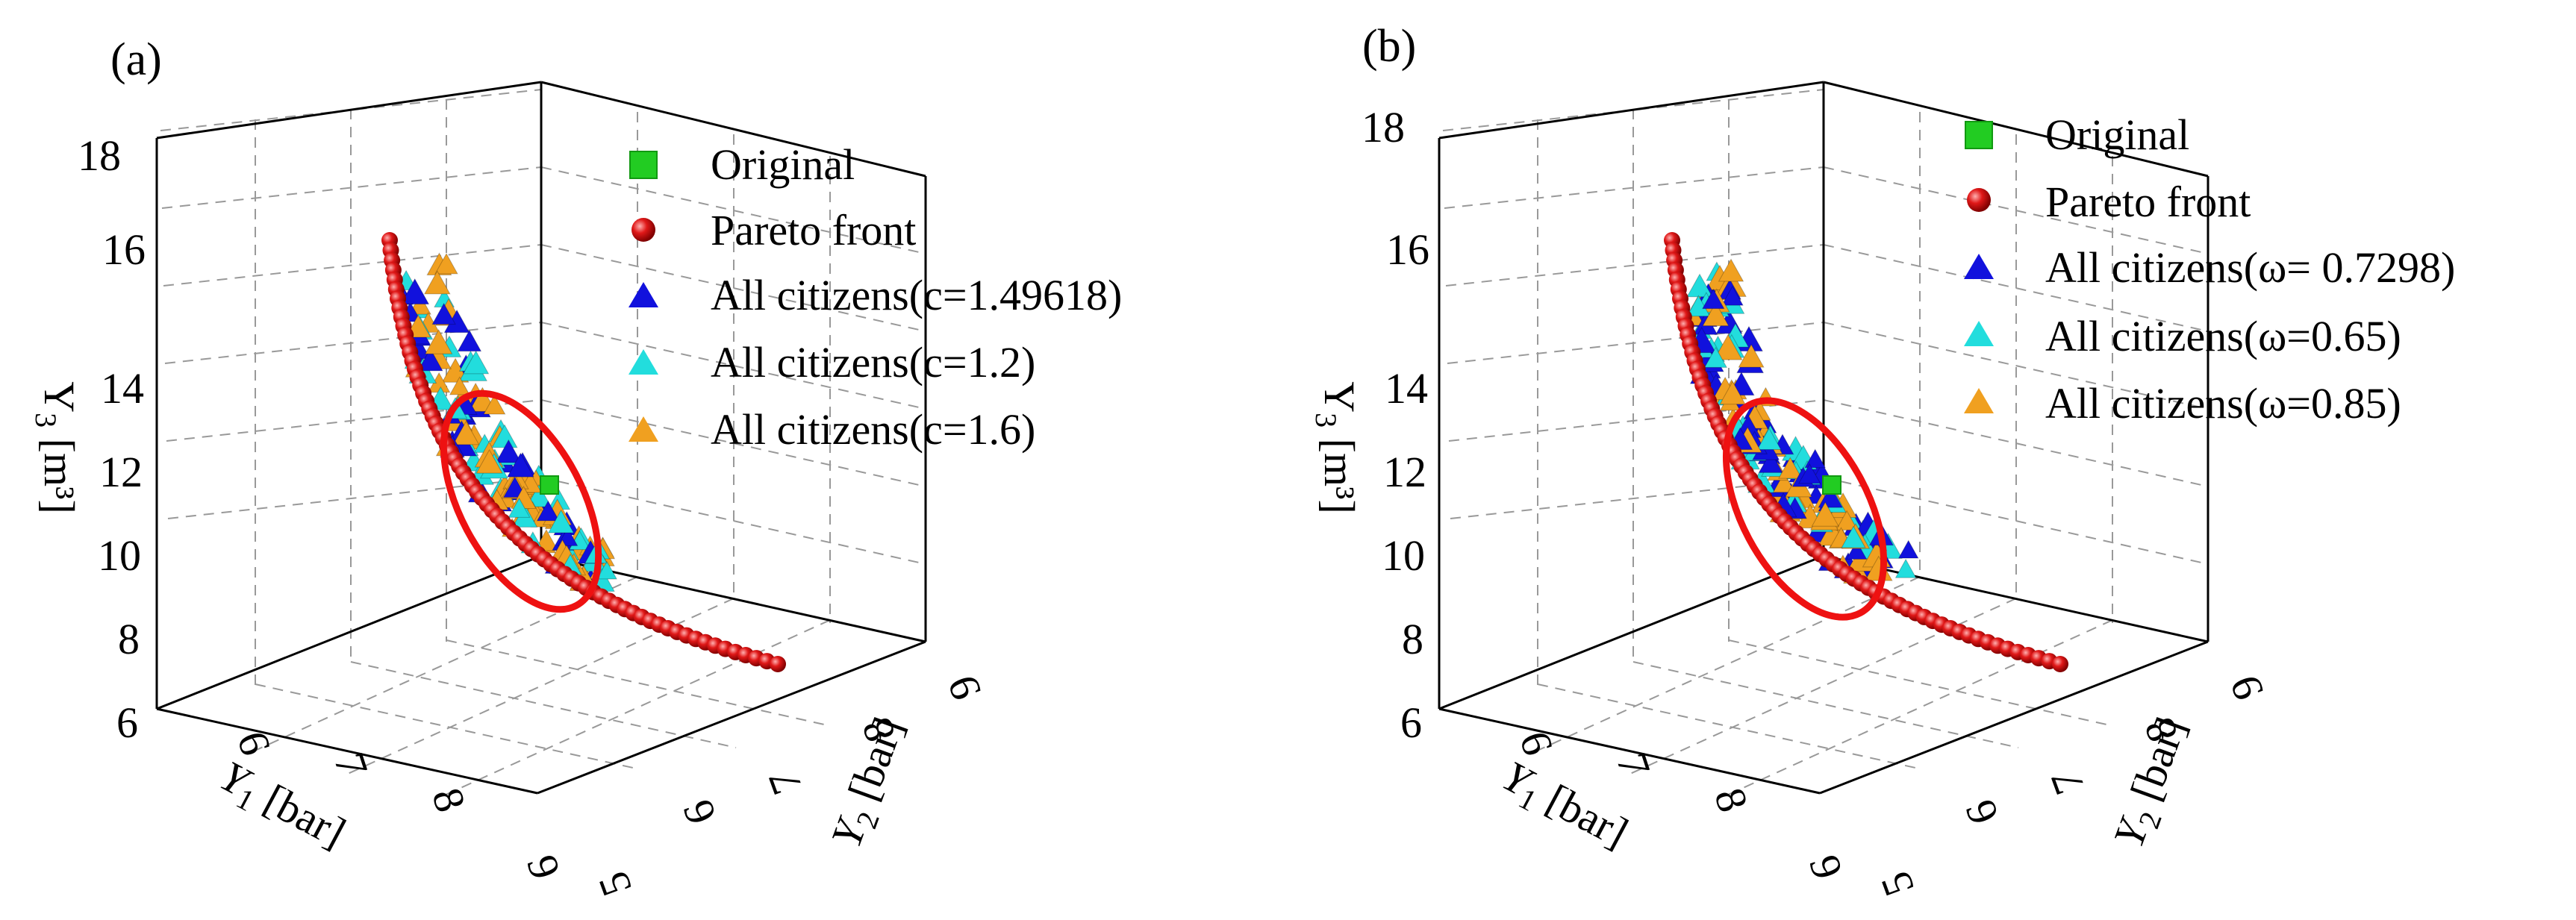 The width and height of the screenshot is (2576, 920). What do you see at coordinates (964, 687) in the screenshot?
I see `y2-tick-label: 9` at bounding box center [964, 687].